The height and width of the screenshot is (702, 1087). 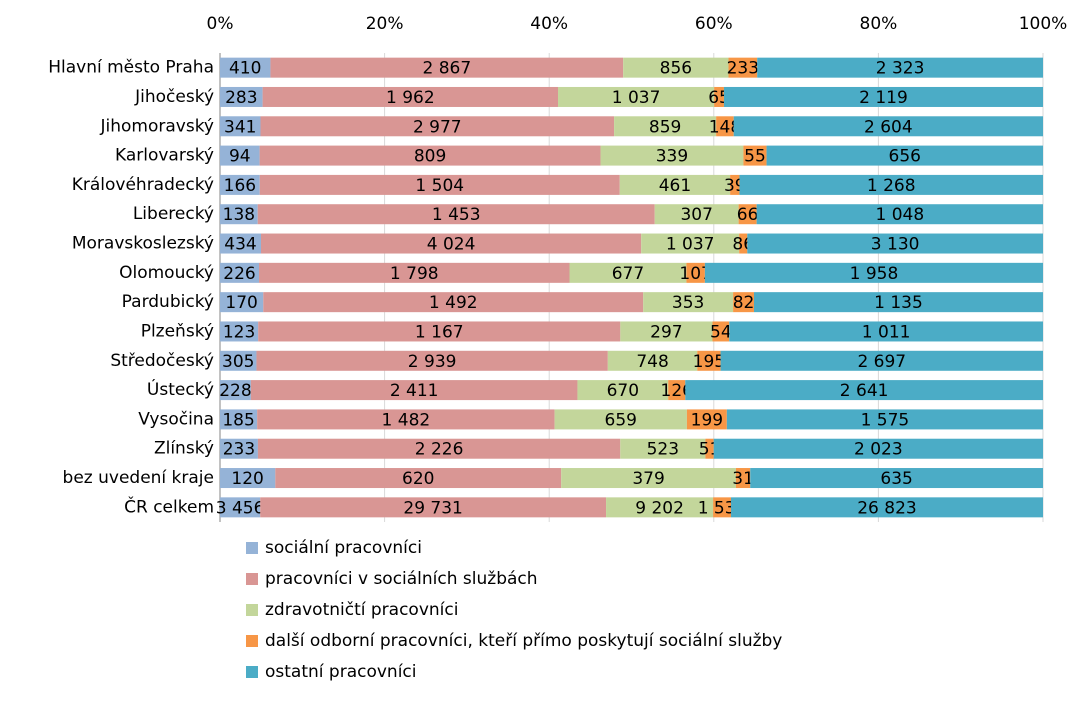 What do you see at coordinates (432, 362) in the screenshot?
I see `data-label: 2 939` at bounding box center [432, 362].